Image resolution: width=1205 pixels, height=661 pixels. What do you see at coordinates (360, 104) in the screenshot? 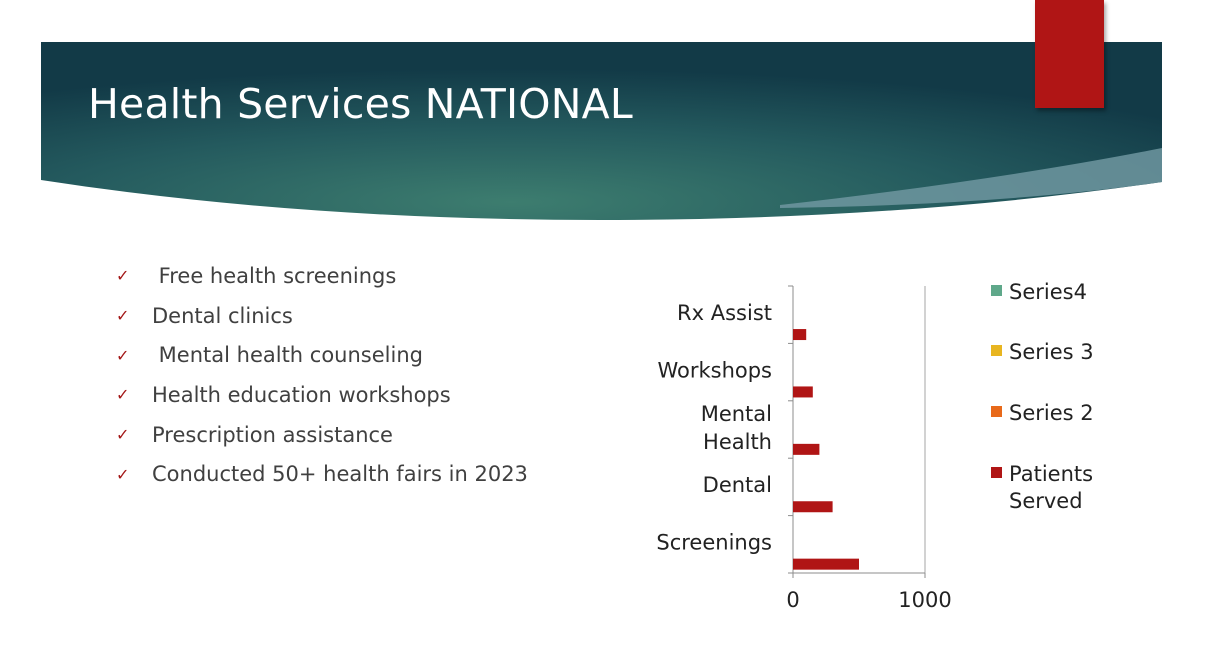
I see `slide-title: Health Services NATIONAL` at bounding box center [360, 104].